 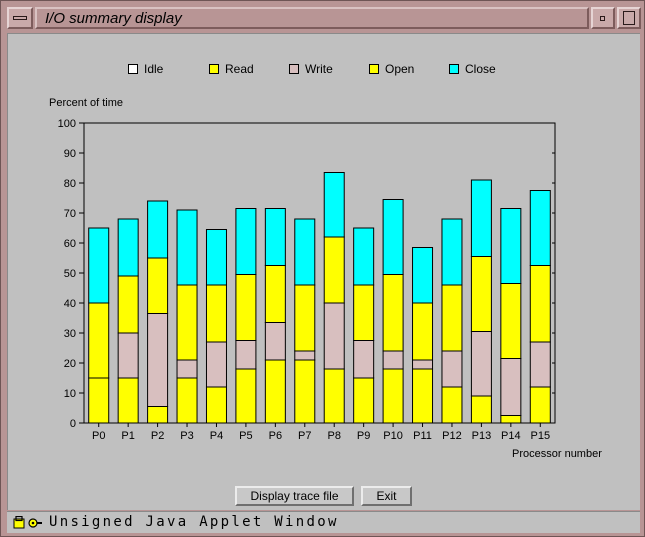 What do you see at coordinates (294, 496) in the screenshot?
I see `display-trace-file-button: Display trace file` at bounding box center [294, 496].